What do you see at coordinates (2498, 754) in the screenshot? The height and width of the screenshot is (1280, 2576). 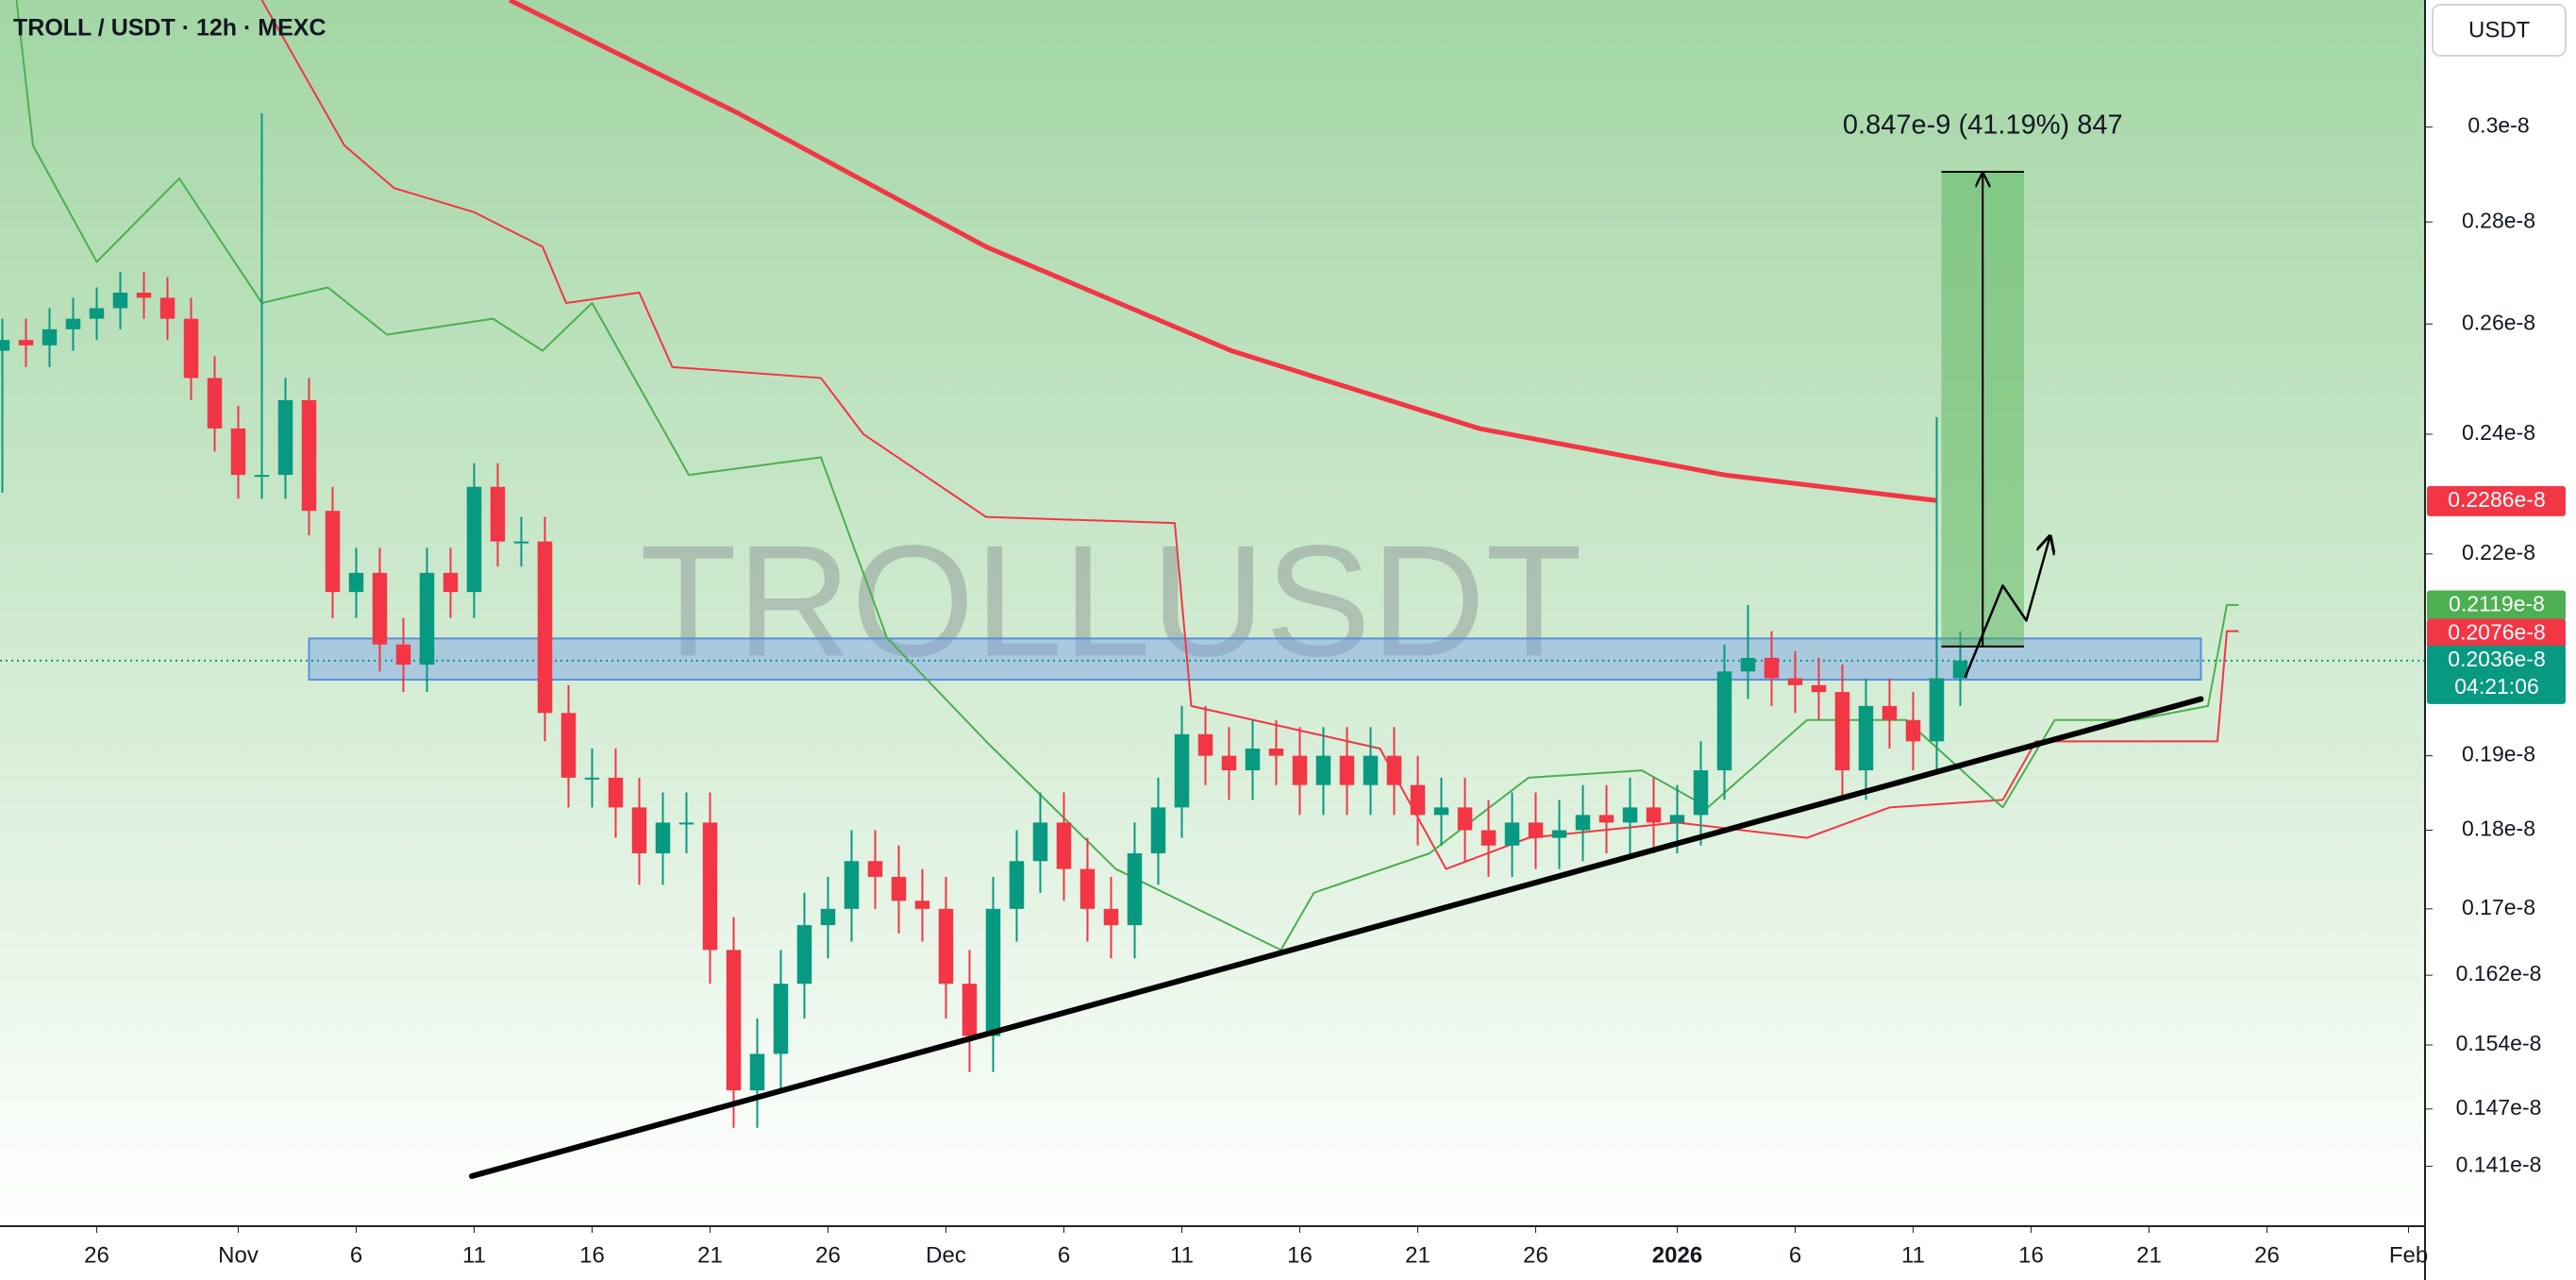 I see `y-tick-label: 0.19e-8` at bounding box center [2498, 754].